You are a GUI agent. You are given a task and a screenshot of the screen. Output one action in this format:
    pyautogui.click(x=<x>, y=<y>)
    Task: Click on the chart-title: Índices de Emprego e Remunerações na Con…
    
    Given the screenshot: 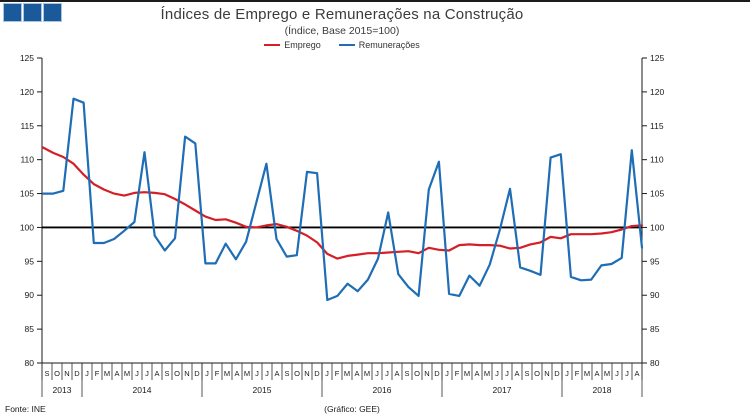 What is the action you would take?
    pyautogui.click(x=342, y=14)
    